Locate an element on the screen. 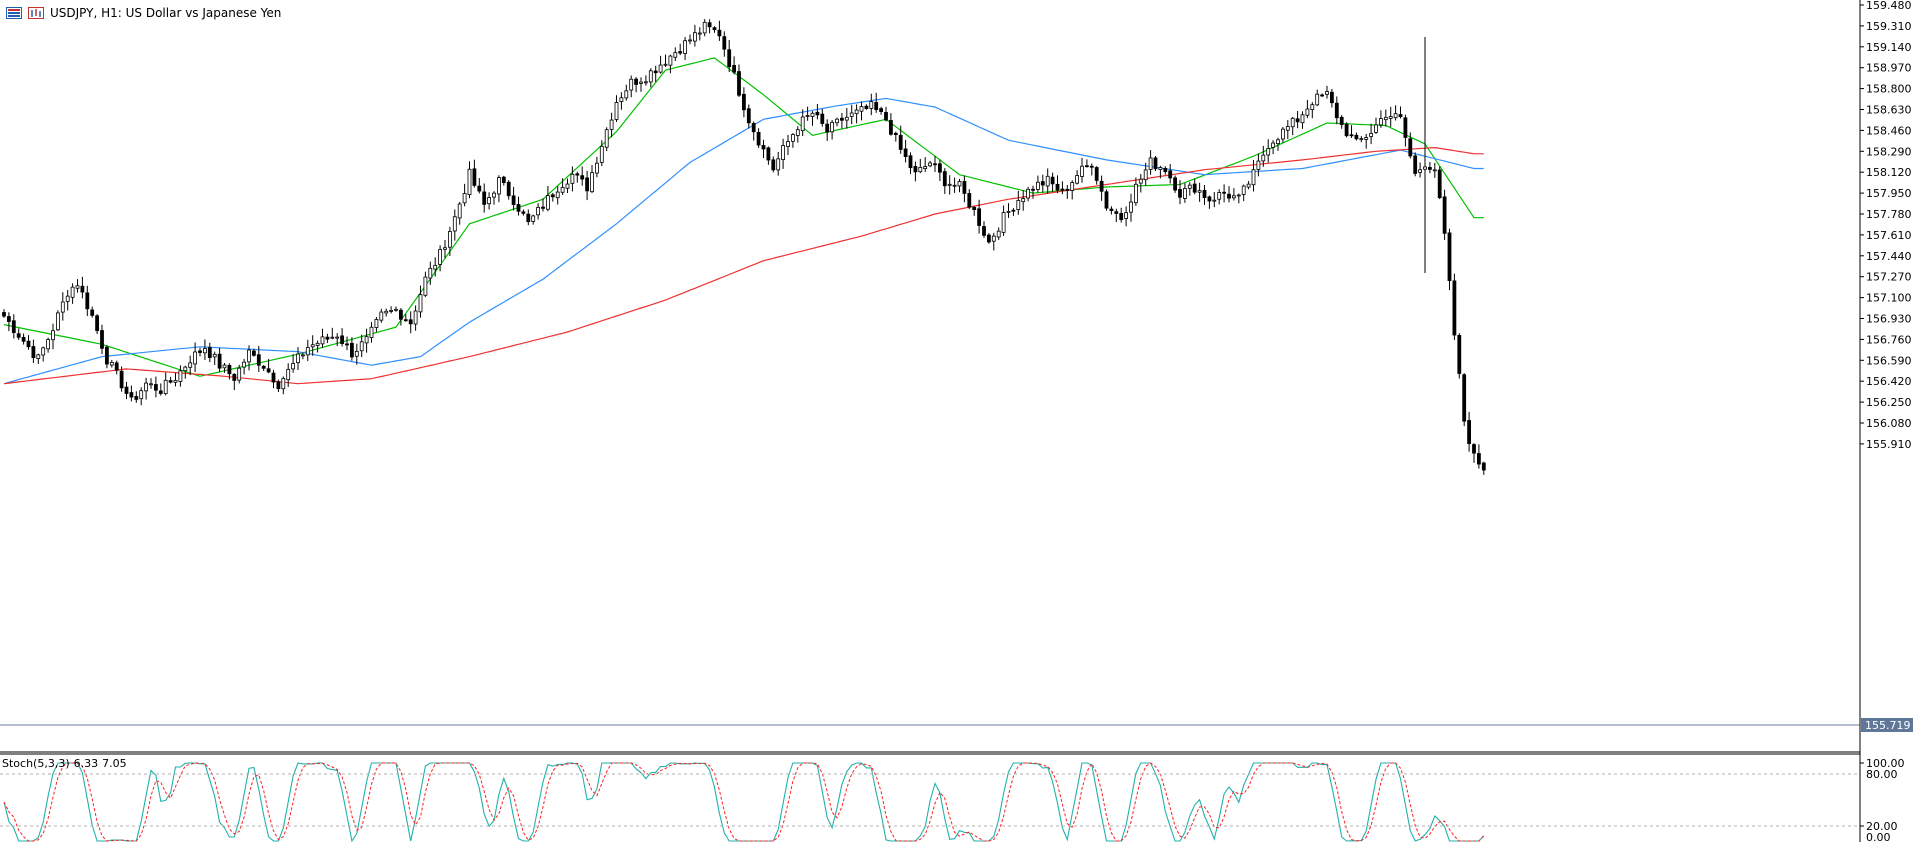 The image size is (1914, 846). stoch-signal-value: 7.05 is located at coordinates (114, 763).